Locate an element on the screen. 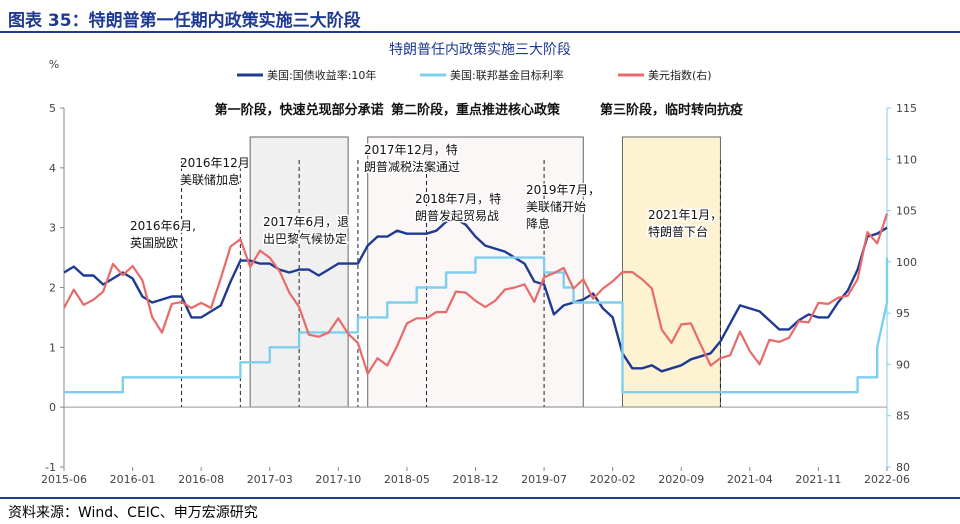  x-tick-label: 2020-02 is located at coordinates (613, 479).